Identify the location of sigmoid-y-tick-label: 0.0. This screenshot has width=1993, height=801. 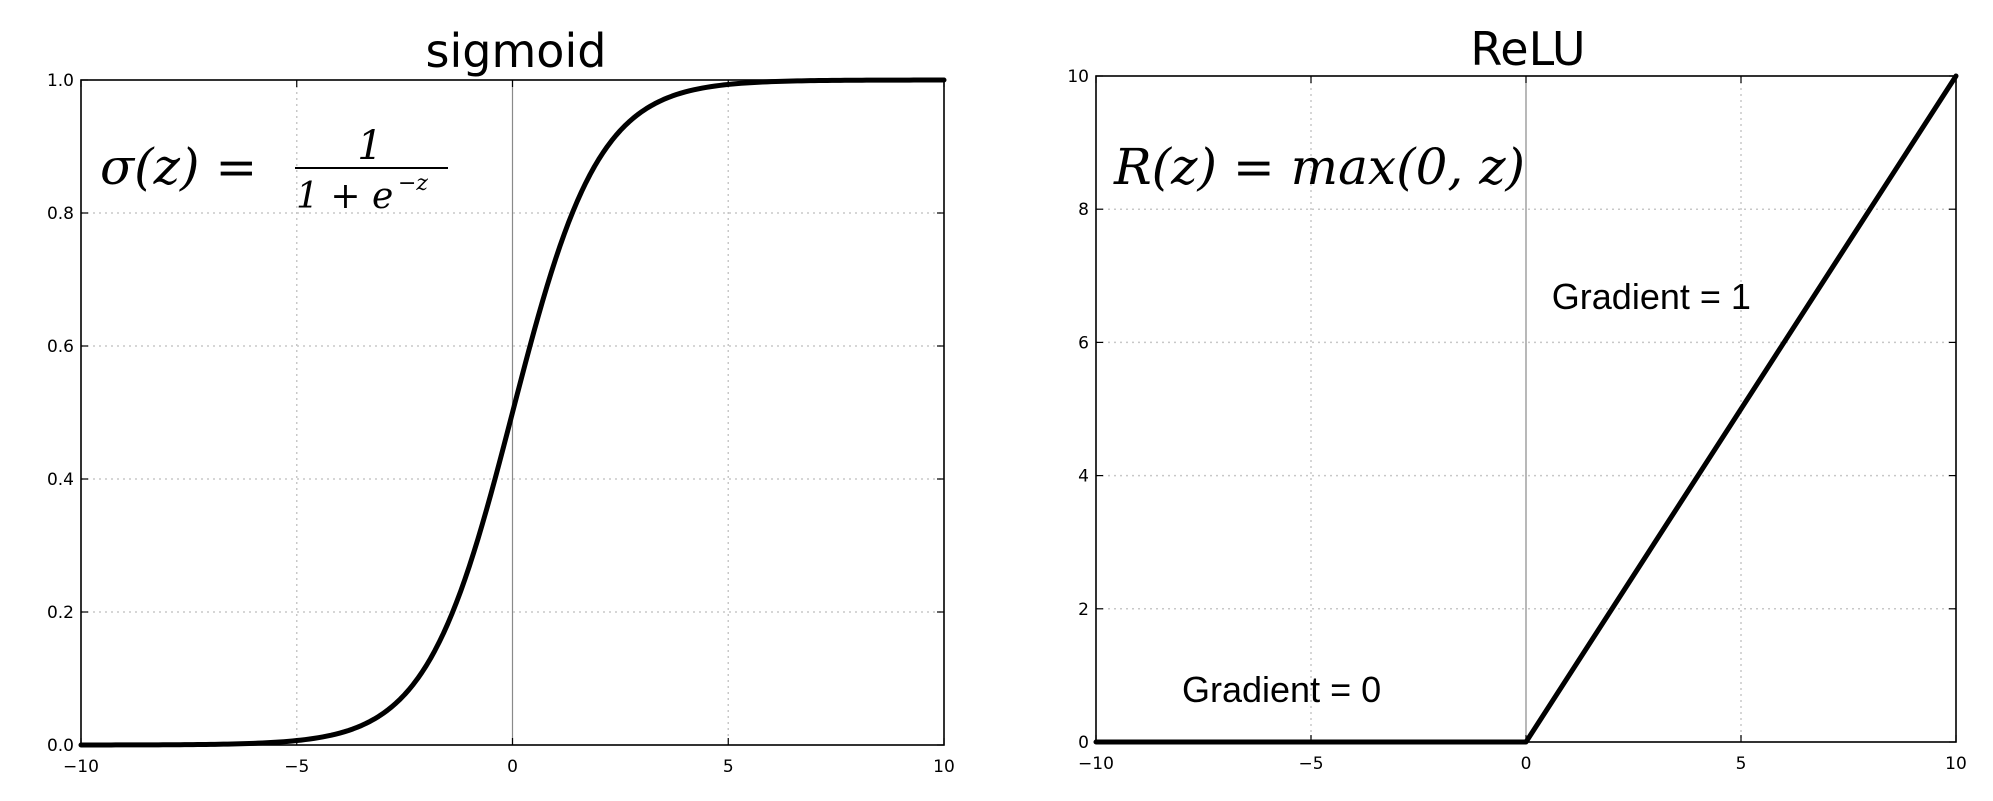
(60, 746).